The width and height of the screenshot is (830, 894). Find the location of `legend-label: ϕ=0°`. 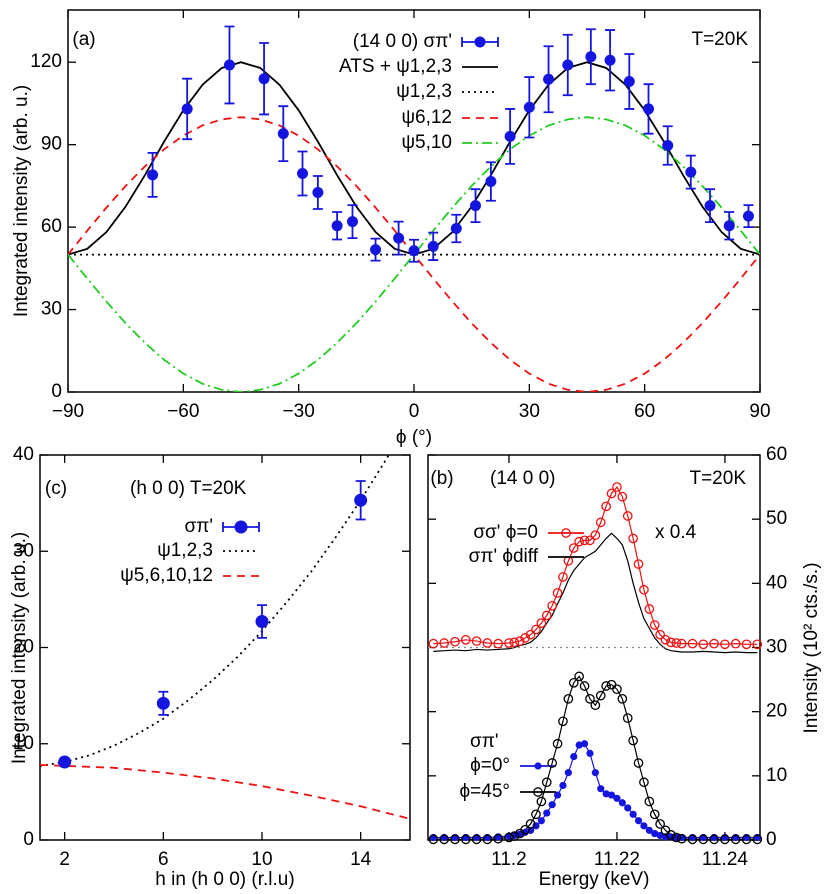

legend-label: ϕ=0° is located at coordinates (490, 765).